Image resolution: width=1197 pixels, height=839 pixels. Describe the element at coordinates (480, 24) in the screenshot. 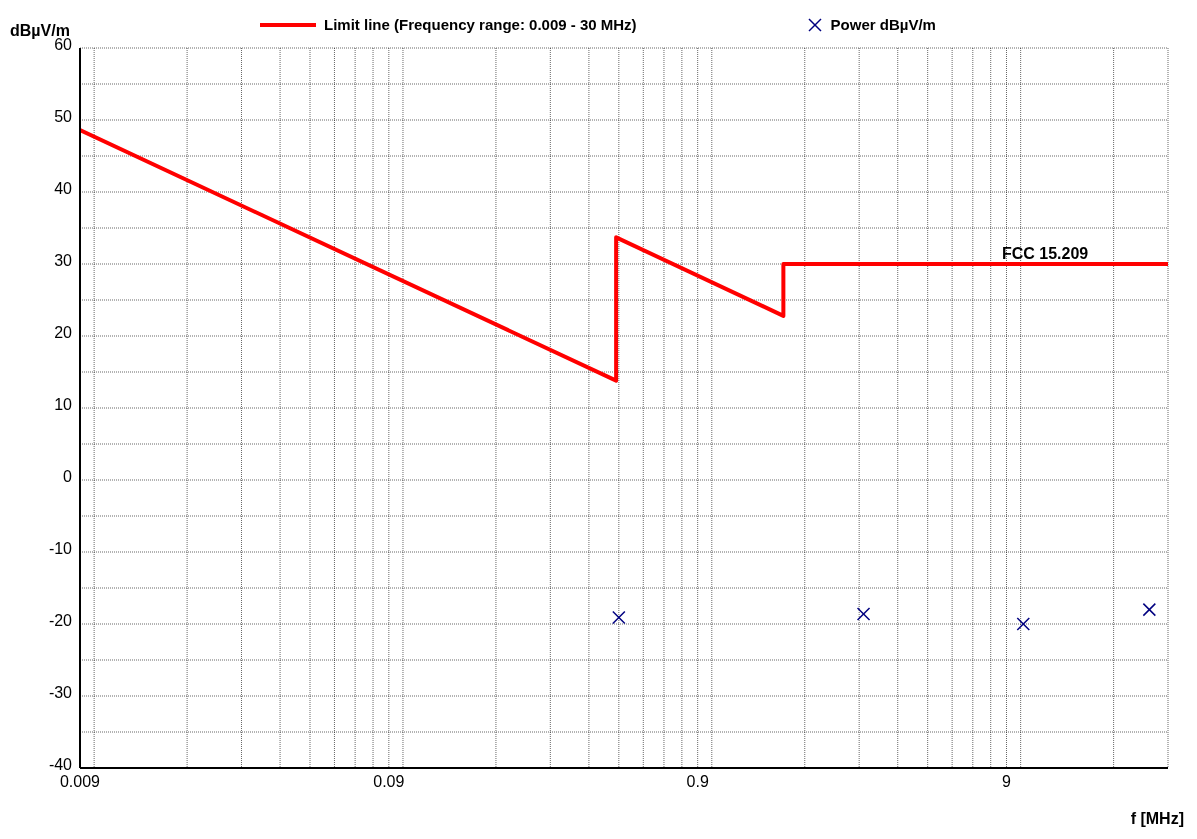

I see `legend-label: Limit line (Frequency range: 0.009 - 30 MHz)` at that location.